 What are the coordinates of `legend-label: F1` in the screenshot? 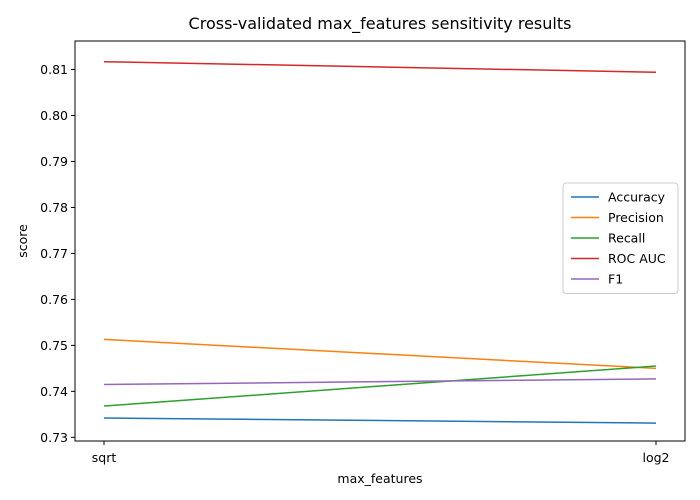 It's located at (615, 279).